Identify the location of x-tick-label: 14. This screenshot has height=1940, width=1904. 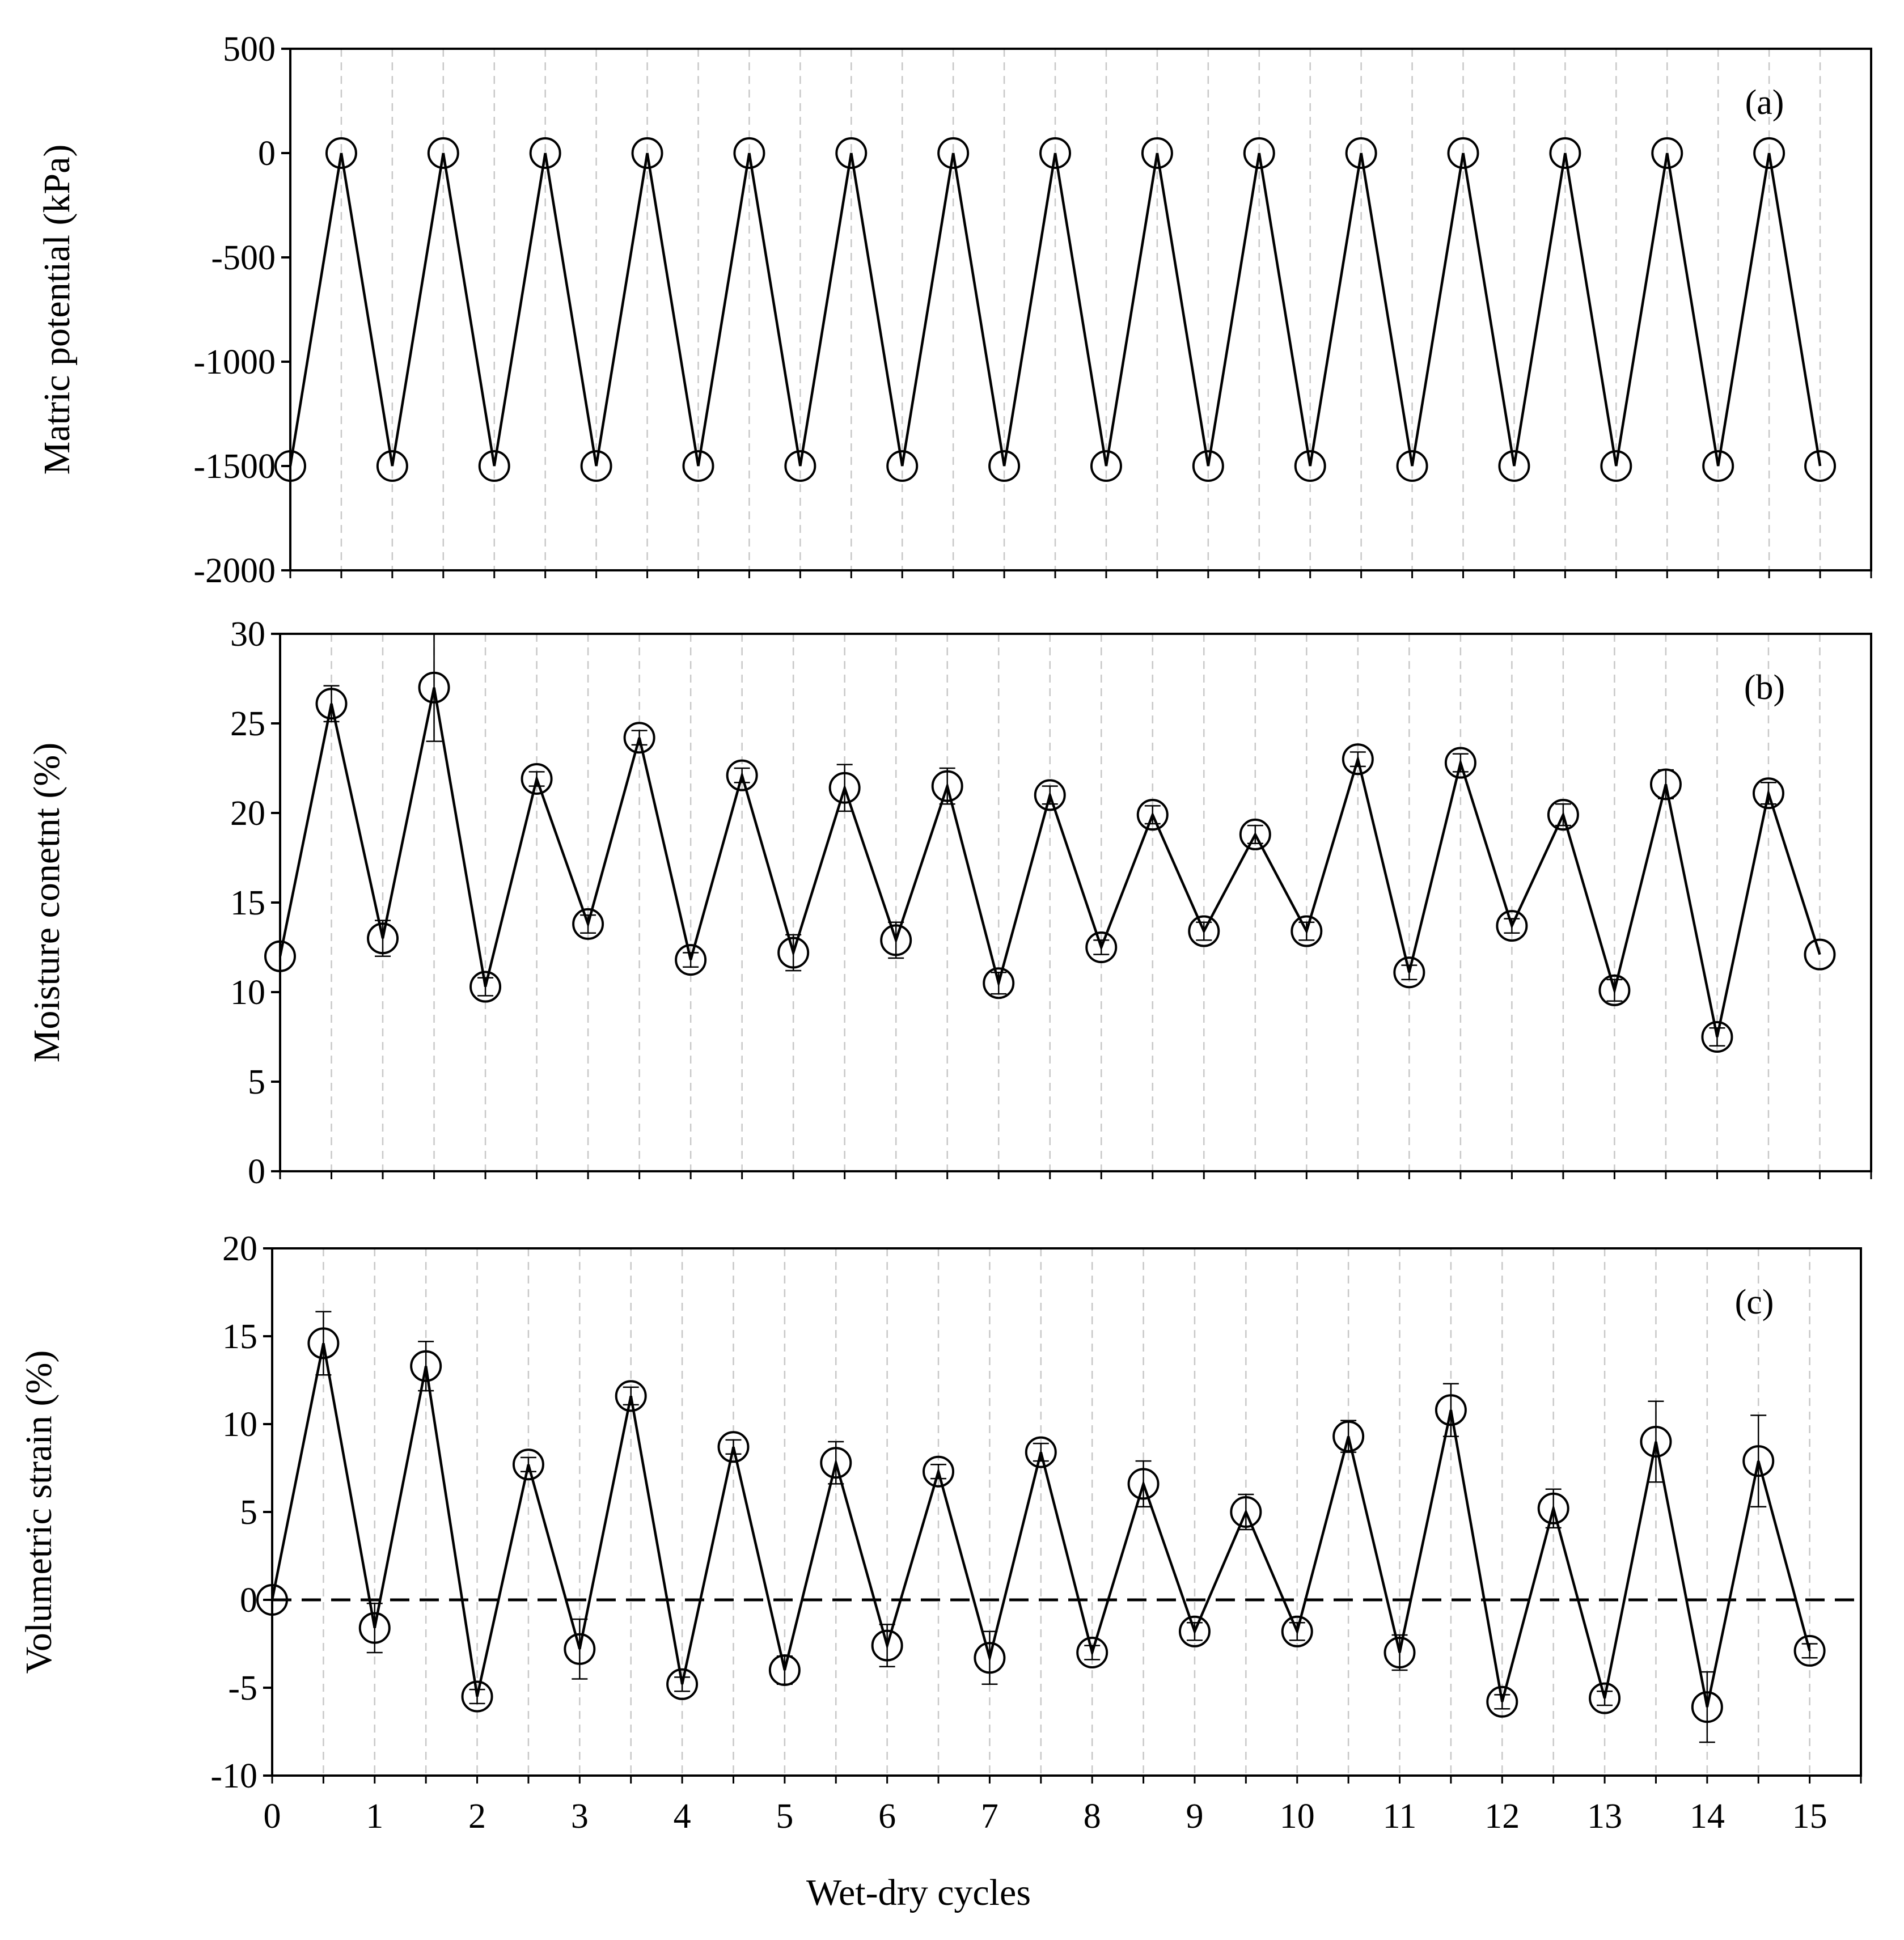
(1707, 1816).